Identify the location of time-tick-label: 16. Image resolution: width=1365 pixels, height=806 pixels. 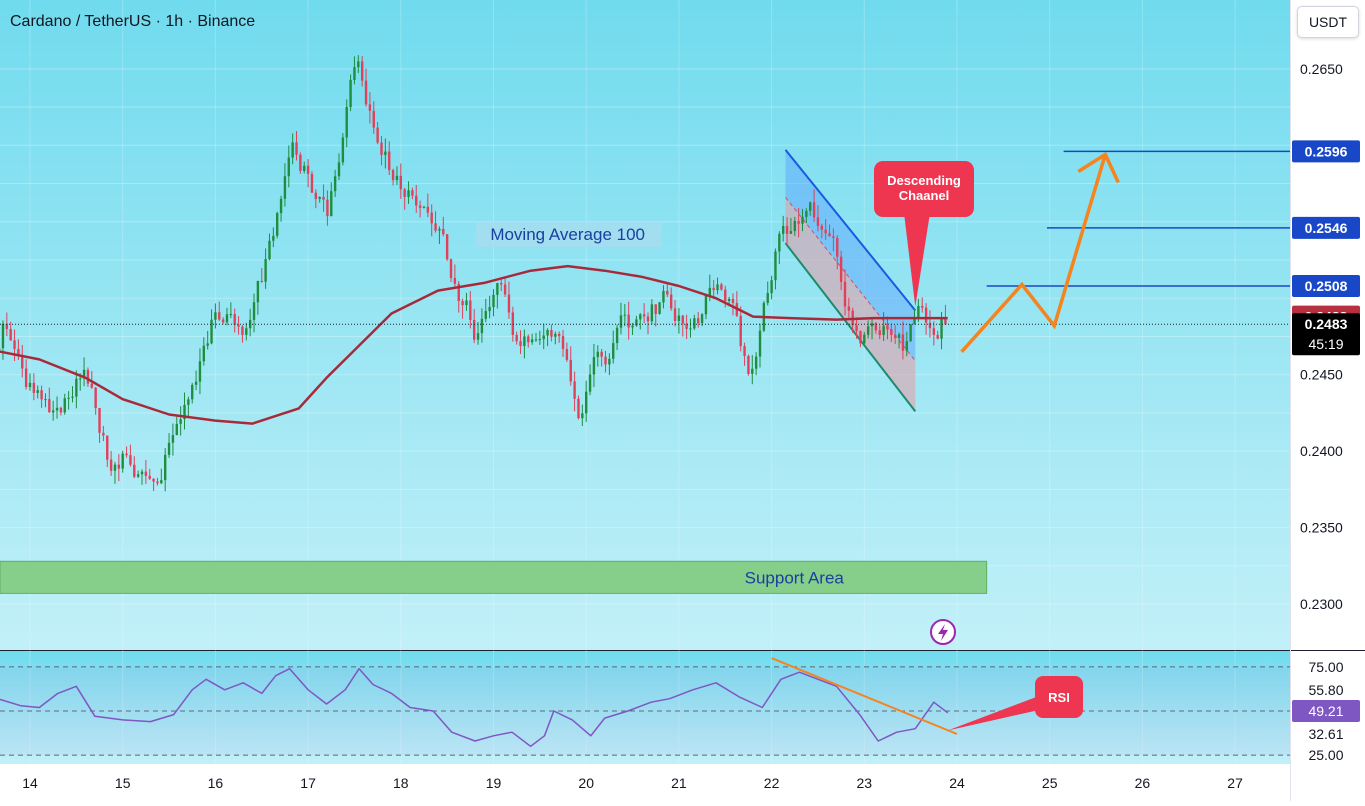
(216, 783).